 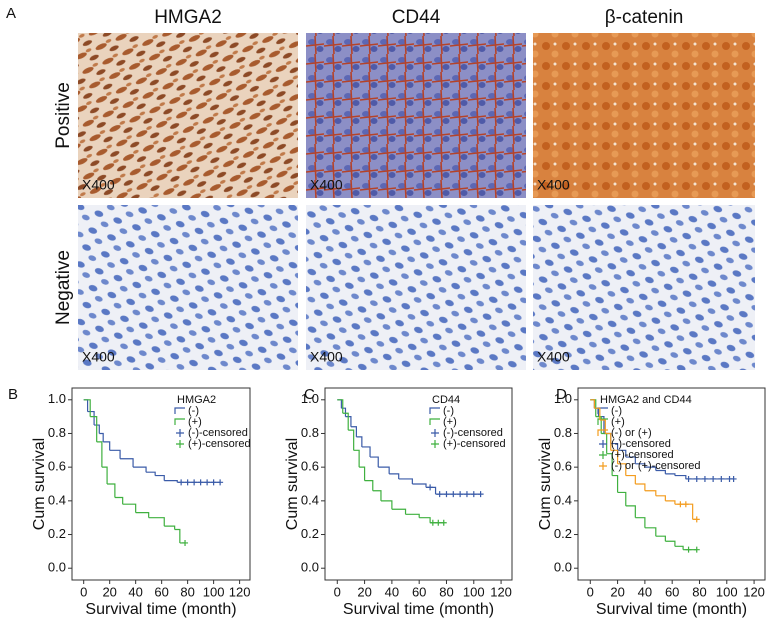 What do you see at coordinates (416, 17) in the screenshot?
I see `column-header: CD44` at bounding box center [416, 17].